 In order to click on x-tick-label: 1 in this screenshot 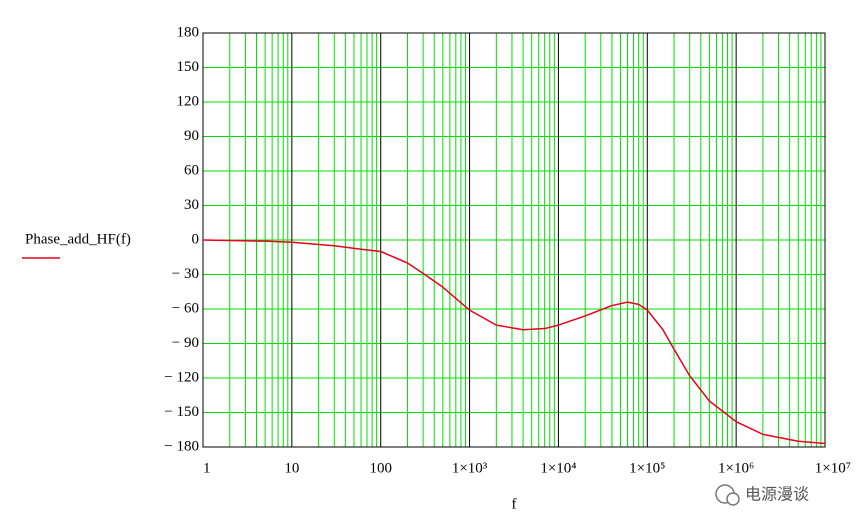, I will do `click(207, 468)`.